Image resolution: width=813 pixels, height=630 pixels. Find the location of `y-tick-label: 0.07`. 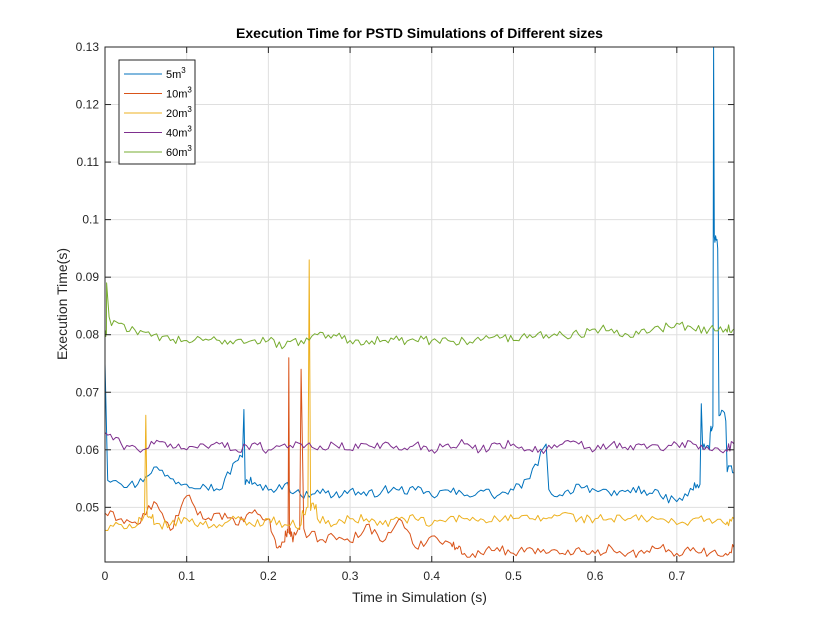

y-tick-label: 0.07 is located at coordinates (88, 392).